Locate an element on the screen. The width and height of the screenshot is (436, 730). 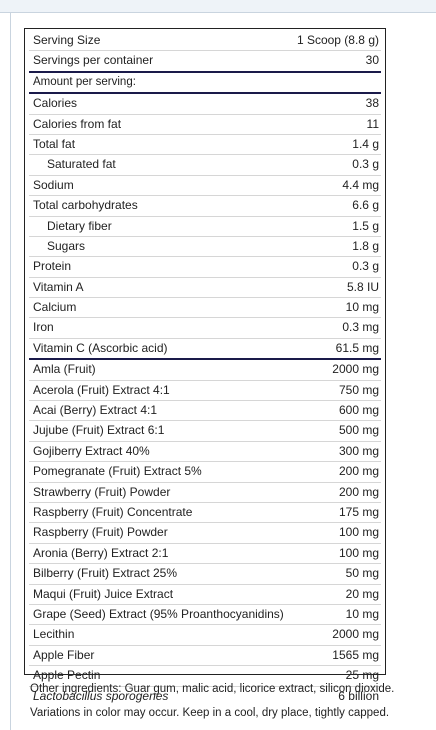
row-value: 1565 mg is located at coordinates (355, 654).